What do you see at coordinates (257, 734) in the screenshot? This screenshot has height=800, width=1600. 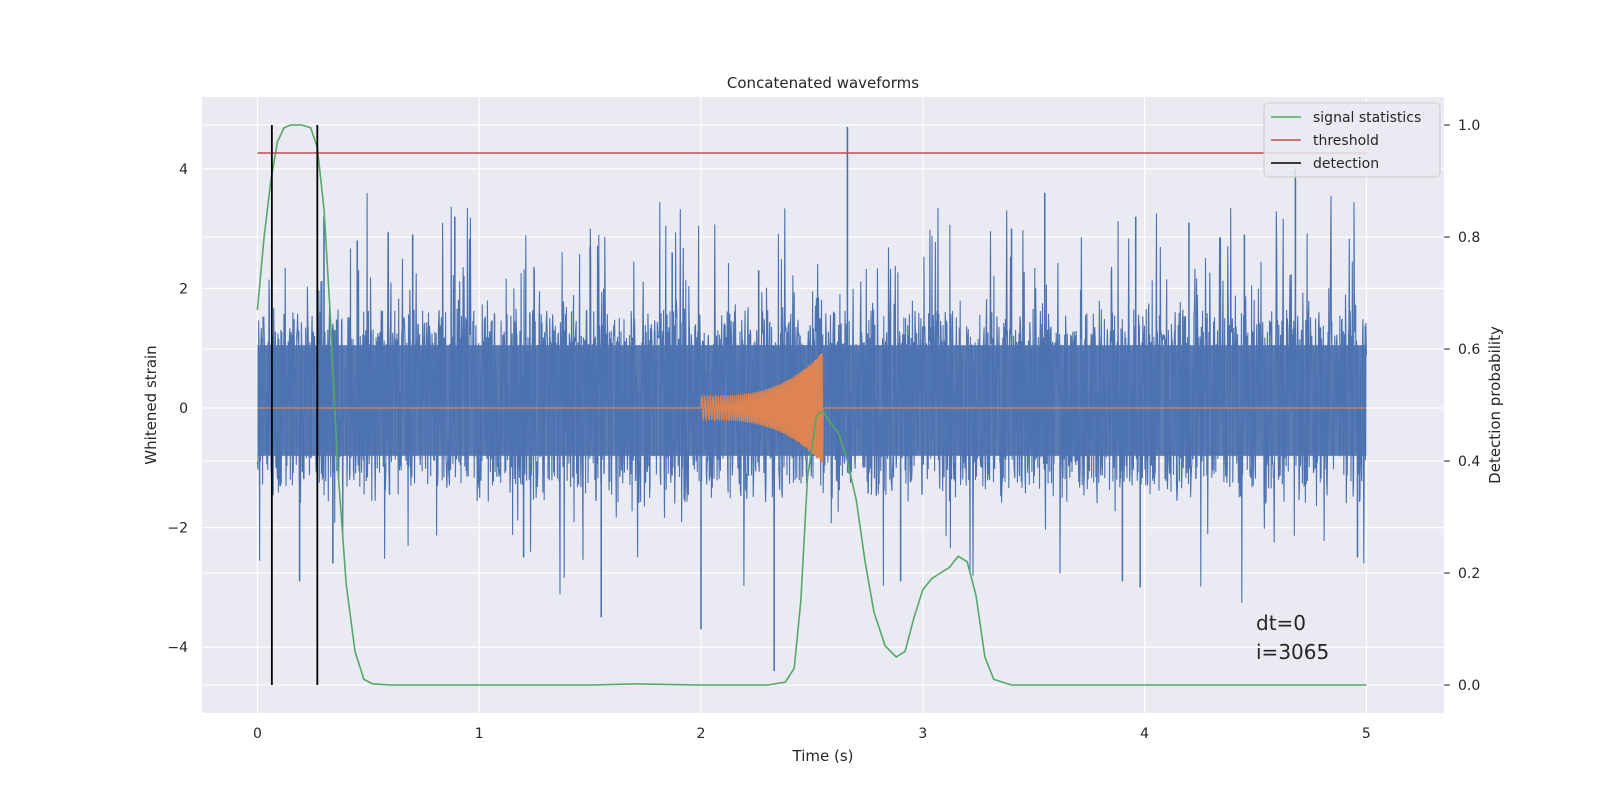 I see `x-tick-label: 0` at bounding box center [257, 734].